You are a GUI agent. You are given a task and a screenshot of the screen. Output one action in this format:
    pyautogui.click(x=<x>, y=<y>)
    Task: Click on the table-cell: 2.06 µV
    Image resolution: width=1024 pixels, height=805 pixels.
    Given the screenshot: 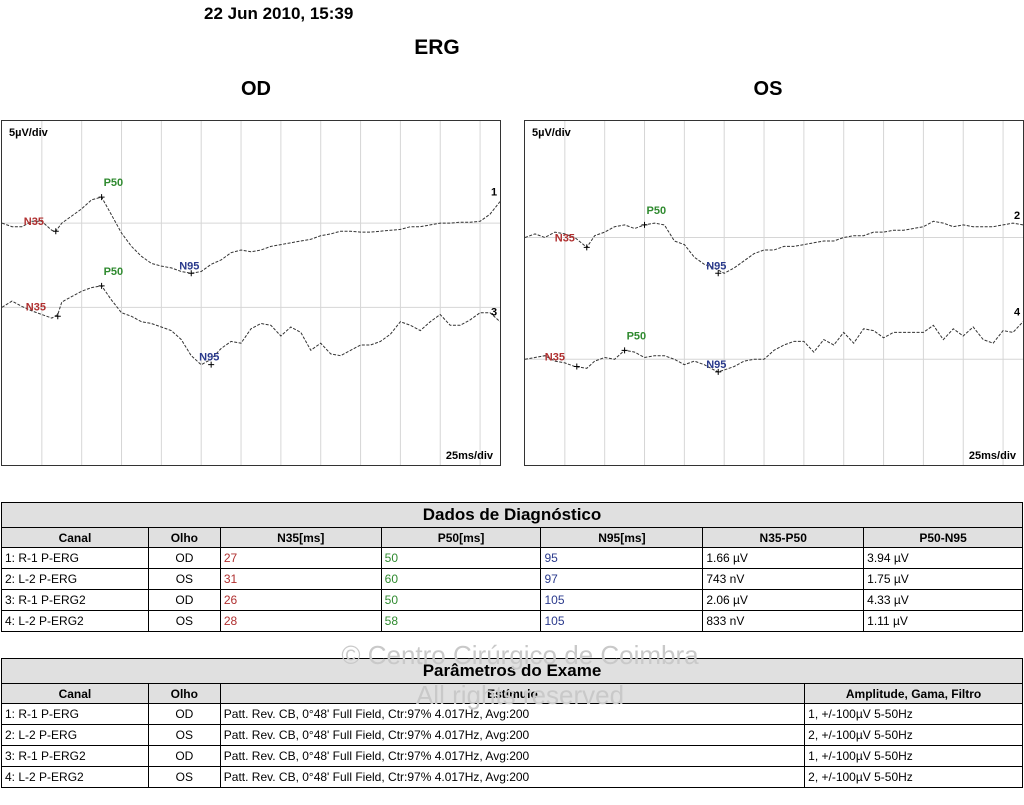 What is the action you would take?
    pyautogui.click(x=783, y=600)
    